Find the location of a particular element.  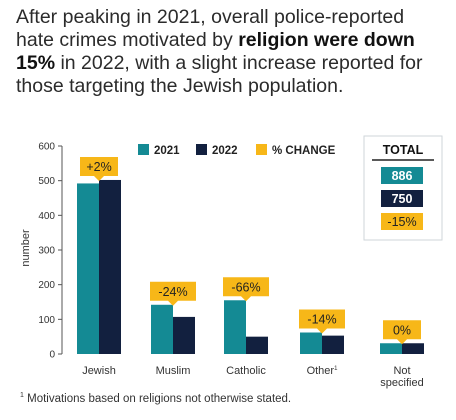

legend-item: % CHANGE is located at coordinates (296, 150).